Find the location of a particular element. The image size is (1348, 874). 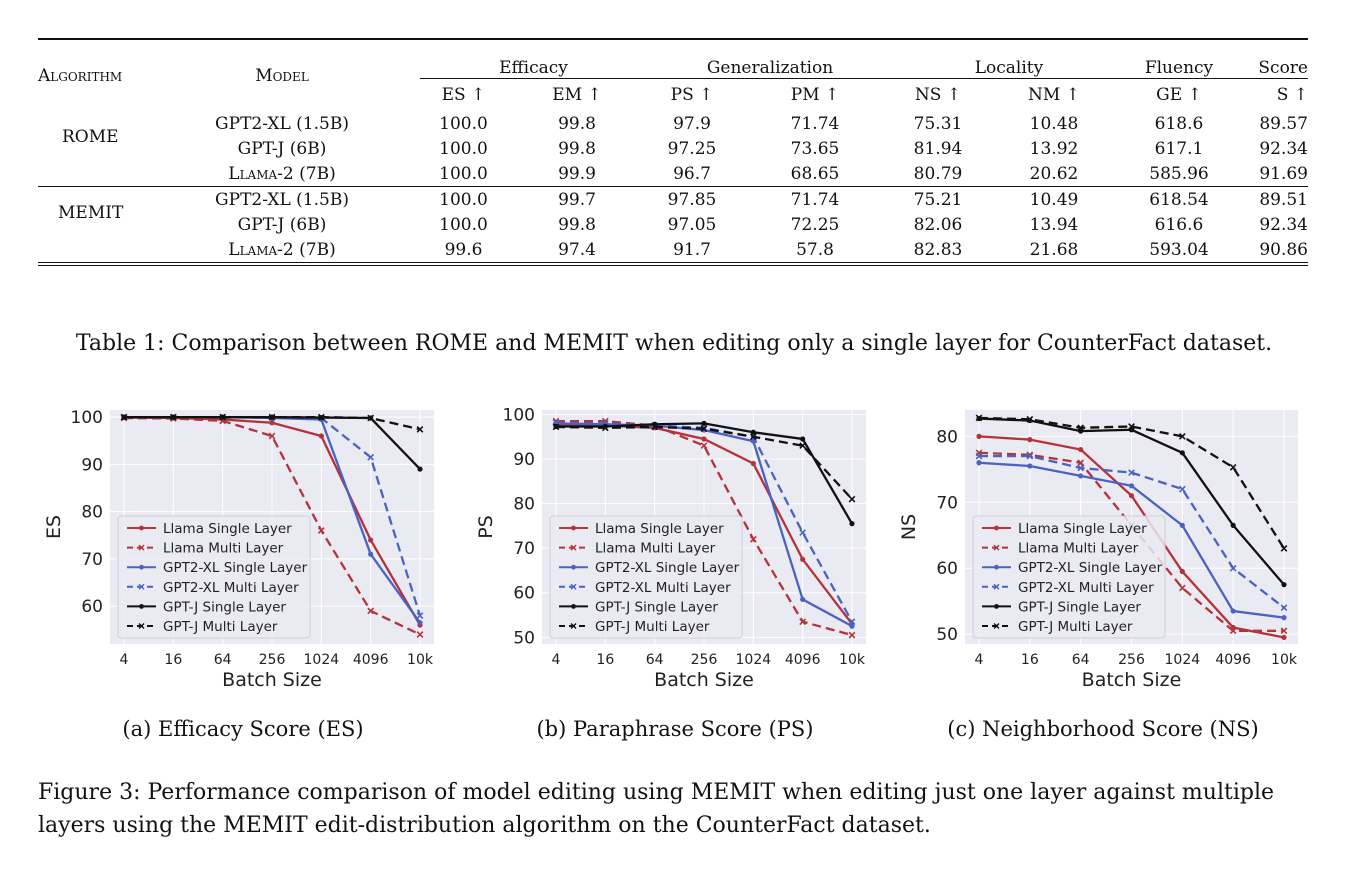

y-tick-label: 80 is located at coordinates (947, 437).